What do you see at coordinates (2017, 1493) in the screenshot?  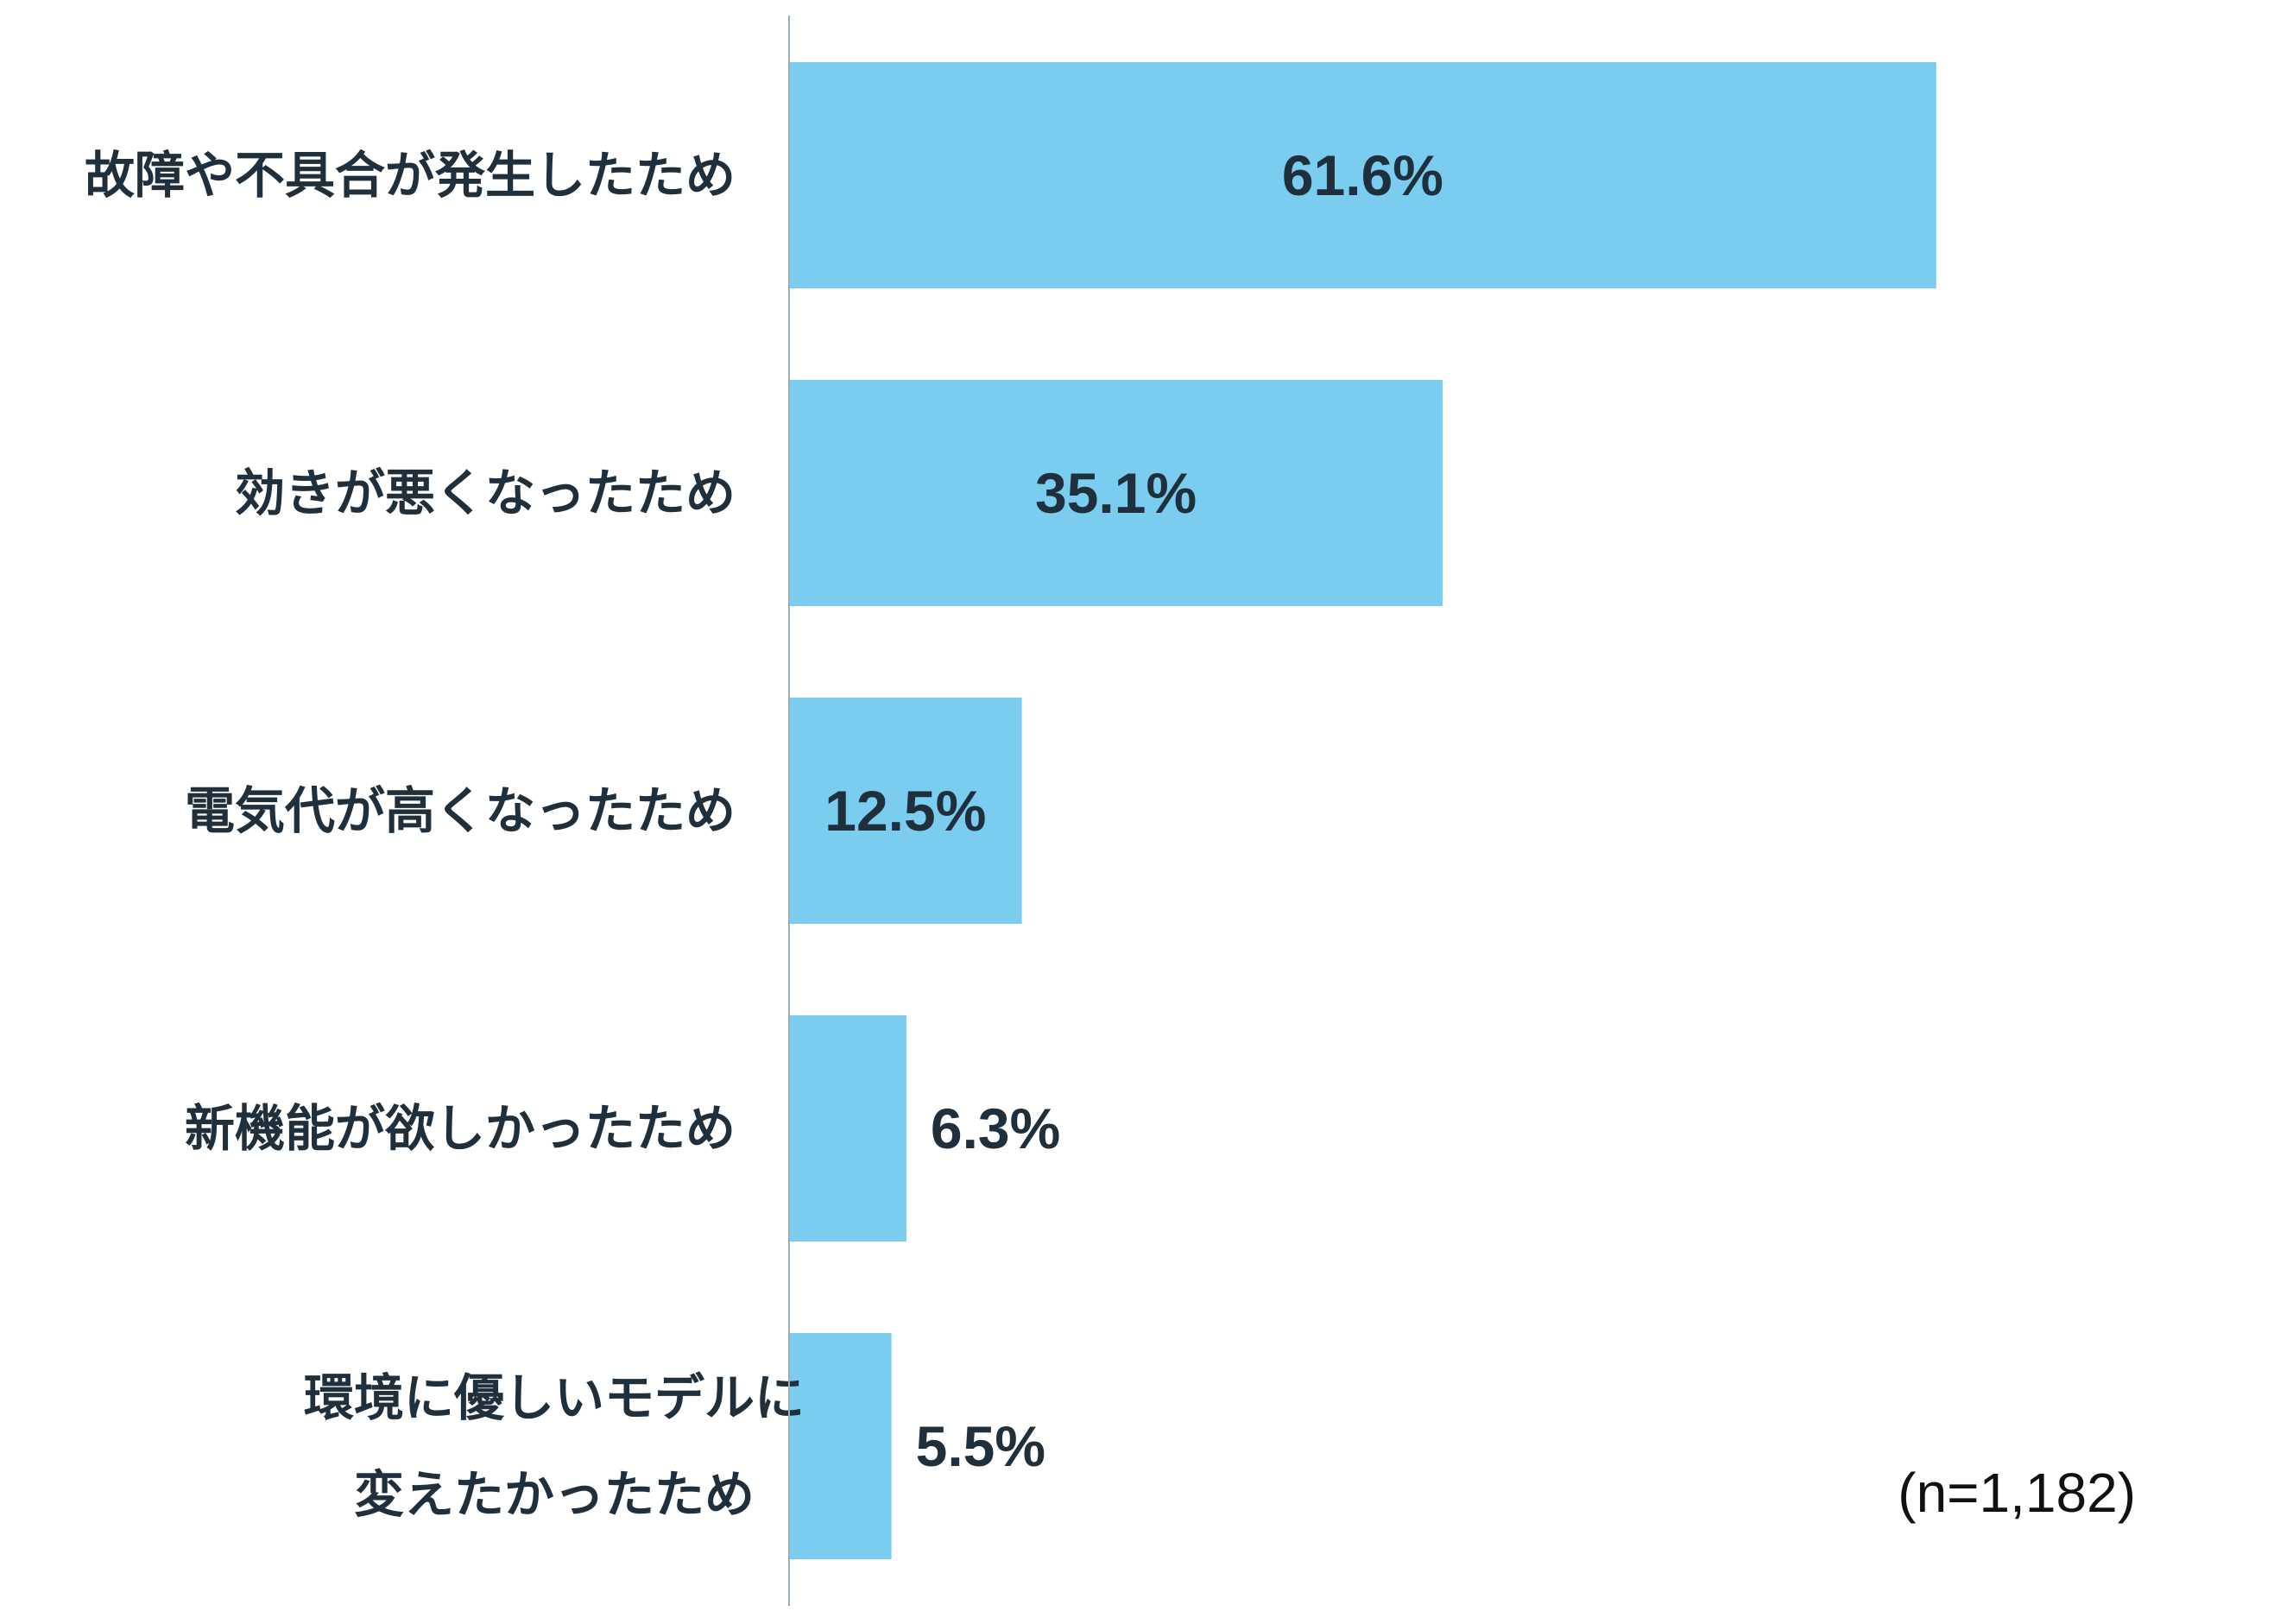 I see `sample-size-note: (n=1,182)` at bounding box center [2017, 1493].